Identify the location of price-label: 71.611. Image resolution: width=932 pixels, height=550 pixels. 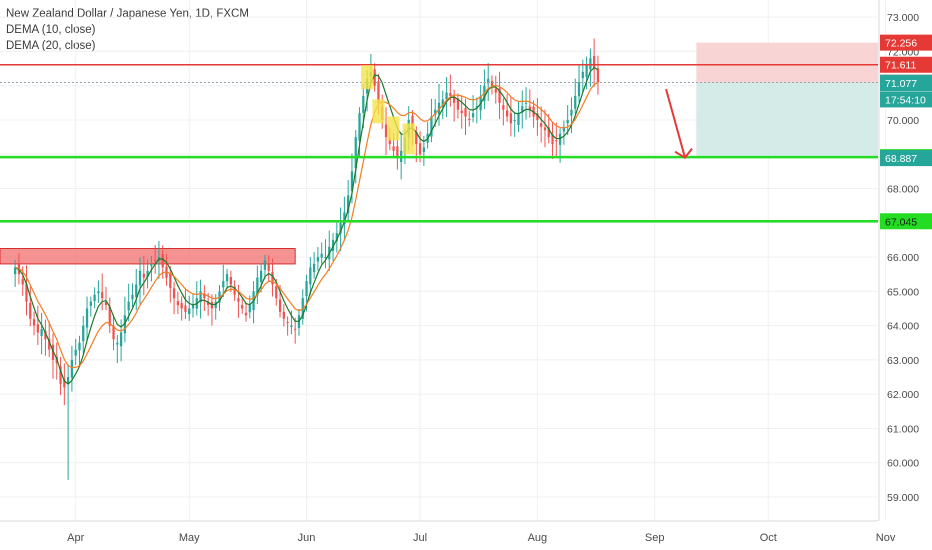
(900, 66).